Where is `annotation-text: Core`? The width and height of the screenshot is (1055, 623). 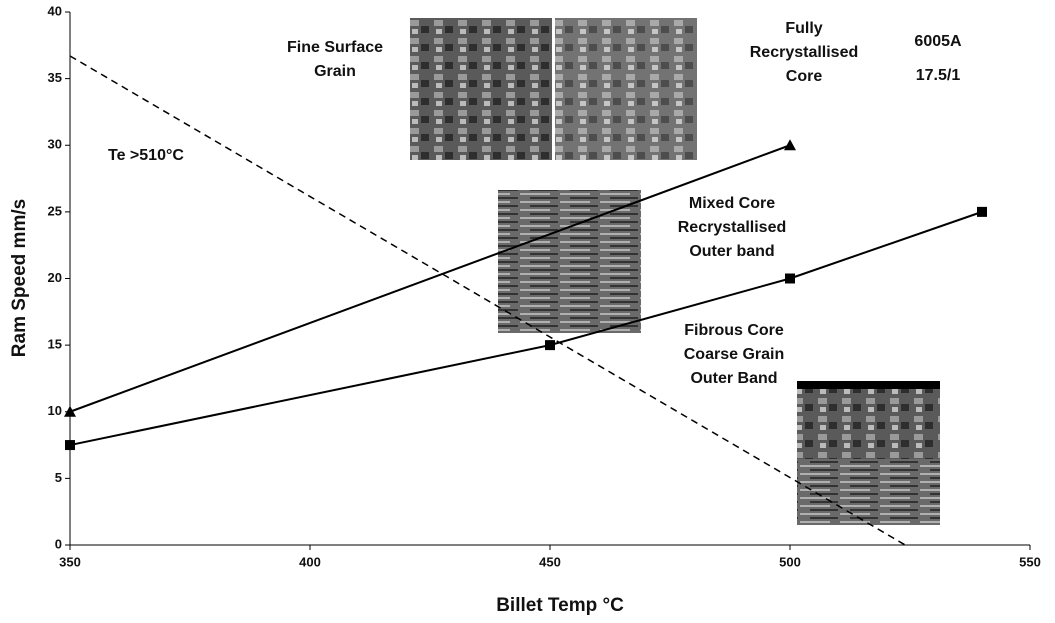 annotation-text: Core is located at coordinates (804, 76).